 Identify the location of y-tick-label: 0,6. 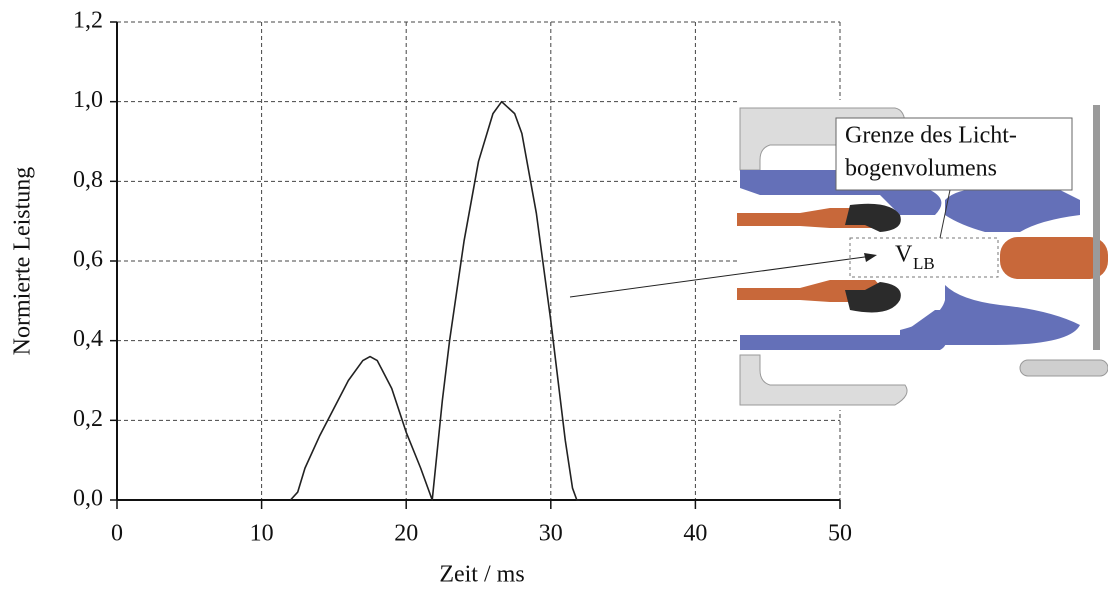
(88, 260).